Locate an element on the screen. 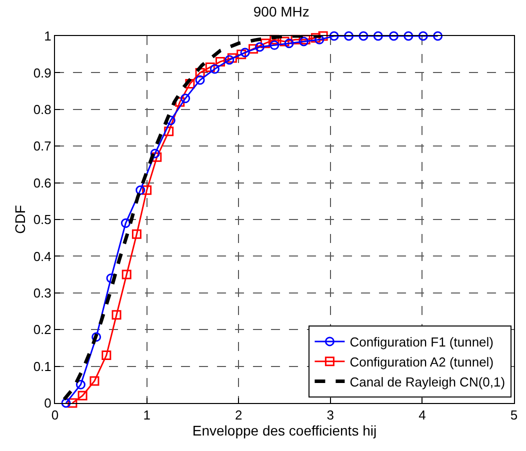 Image resolution: width=526 pixels, height=451 pixels. y-tick-label: 0.2 is located at coordinates (42, 330).